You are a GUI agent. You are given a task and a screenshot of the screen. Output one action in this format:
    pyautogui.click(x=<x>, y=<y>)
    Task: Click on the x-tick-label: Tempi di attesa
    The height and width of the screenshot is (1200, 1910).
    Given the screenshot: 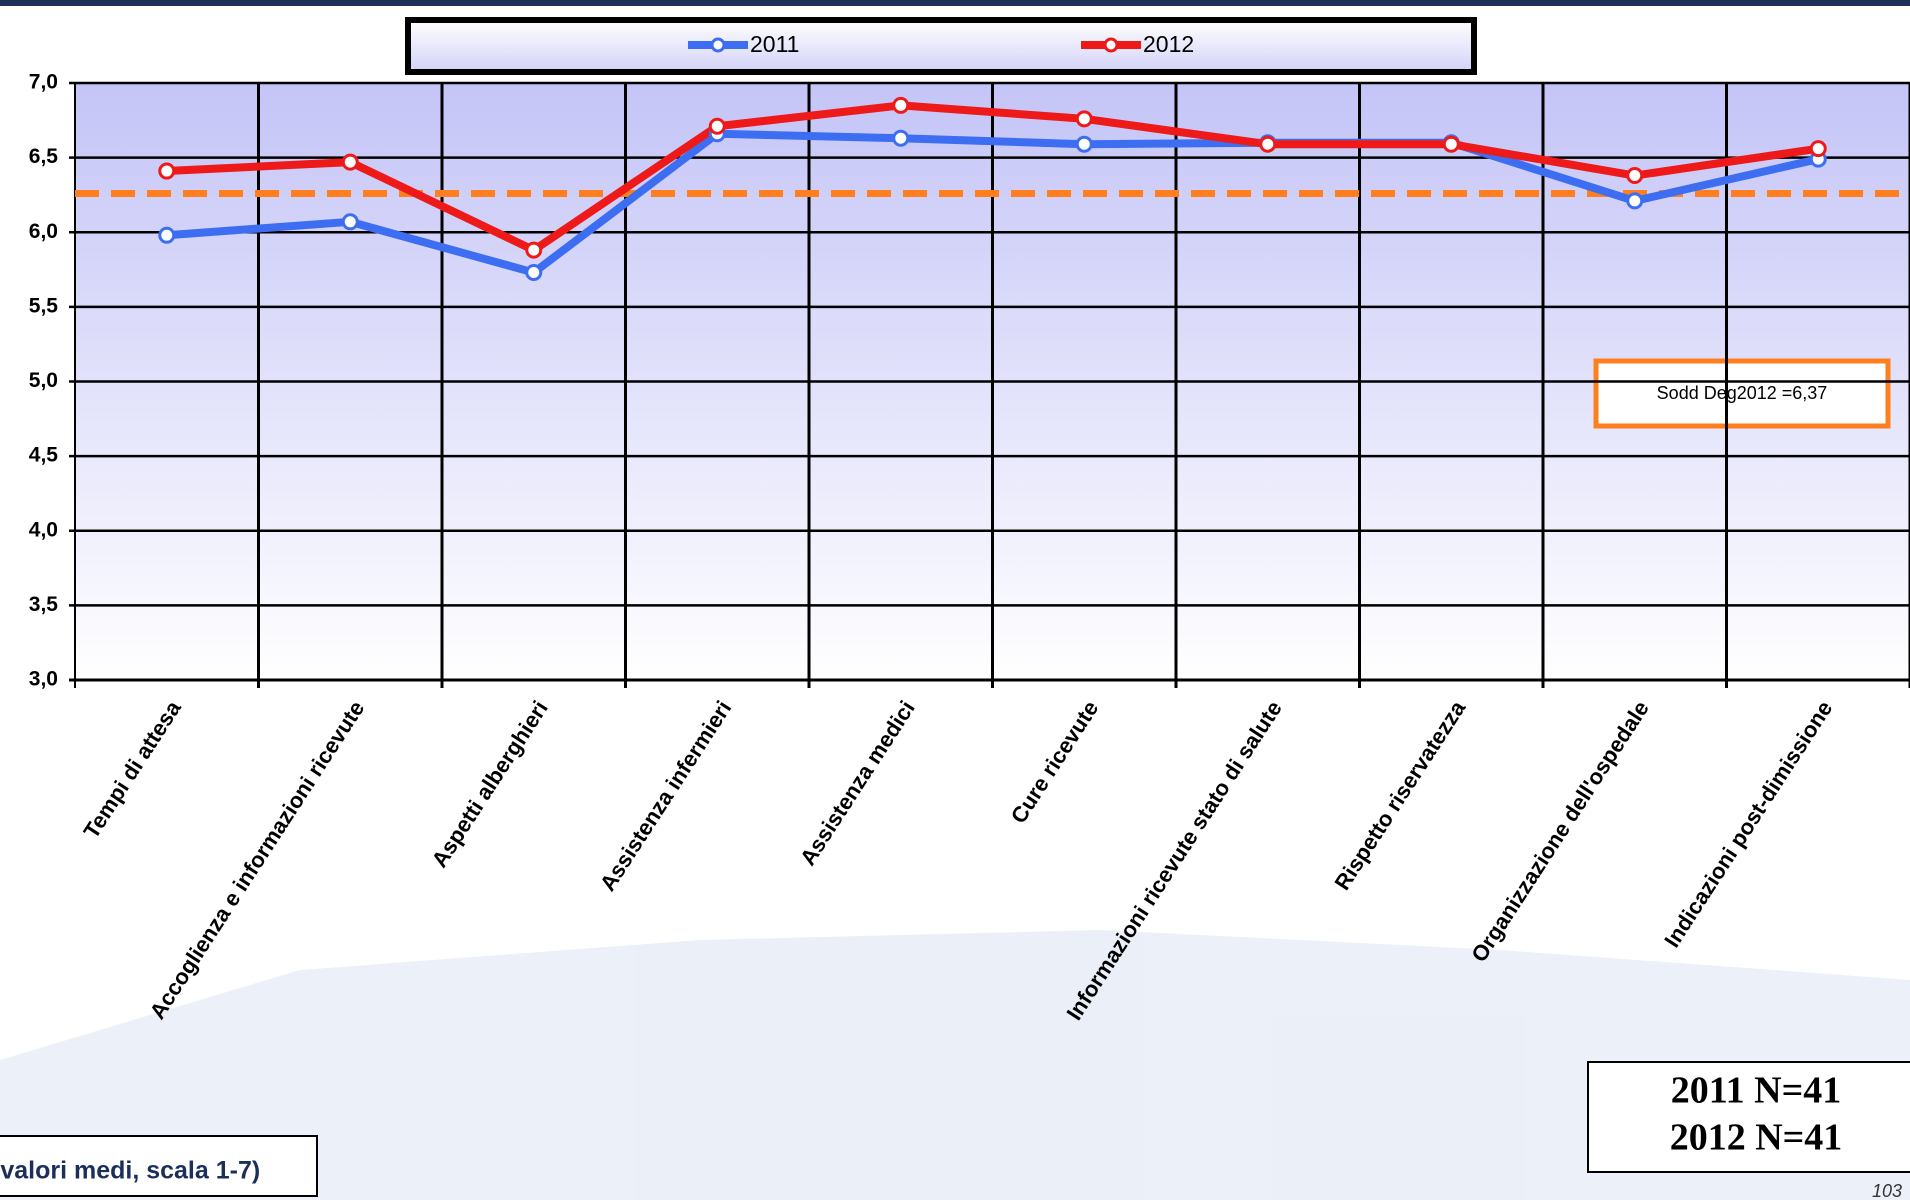 What is the action you would take?
    pyautogui.click(x=133, y=769)
    